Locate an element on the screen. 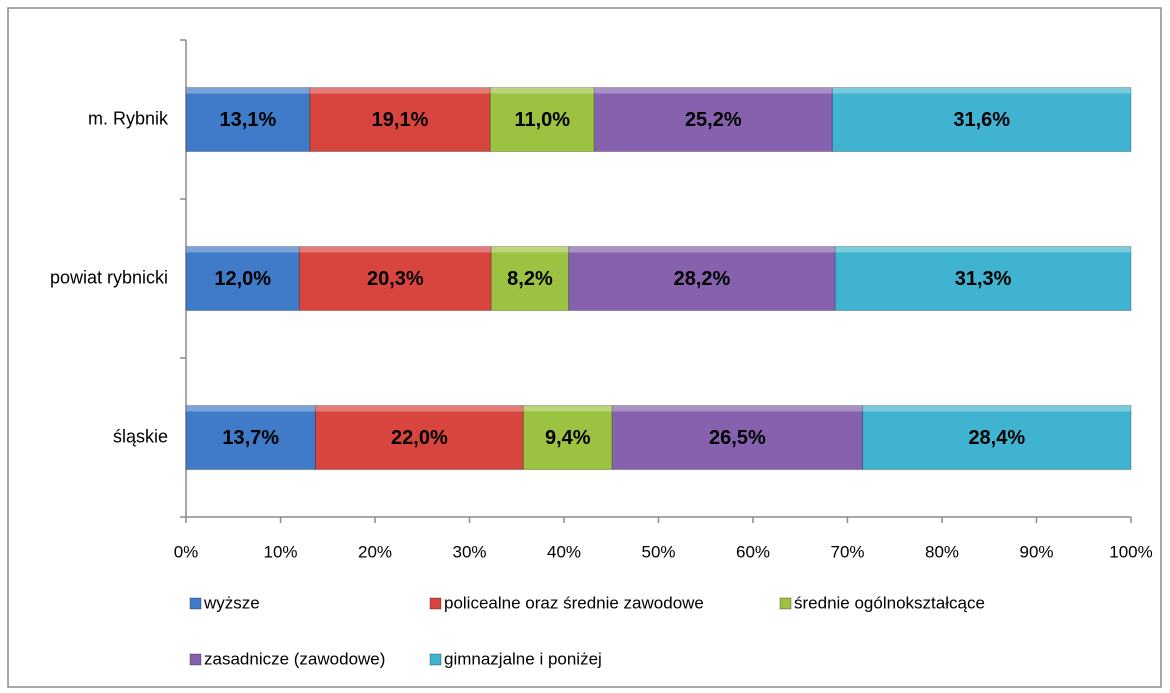 This screenshot has height=693, width=1170. x-tick-label: 10% is located at coordinates (280, 551).